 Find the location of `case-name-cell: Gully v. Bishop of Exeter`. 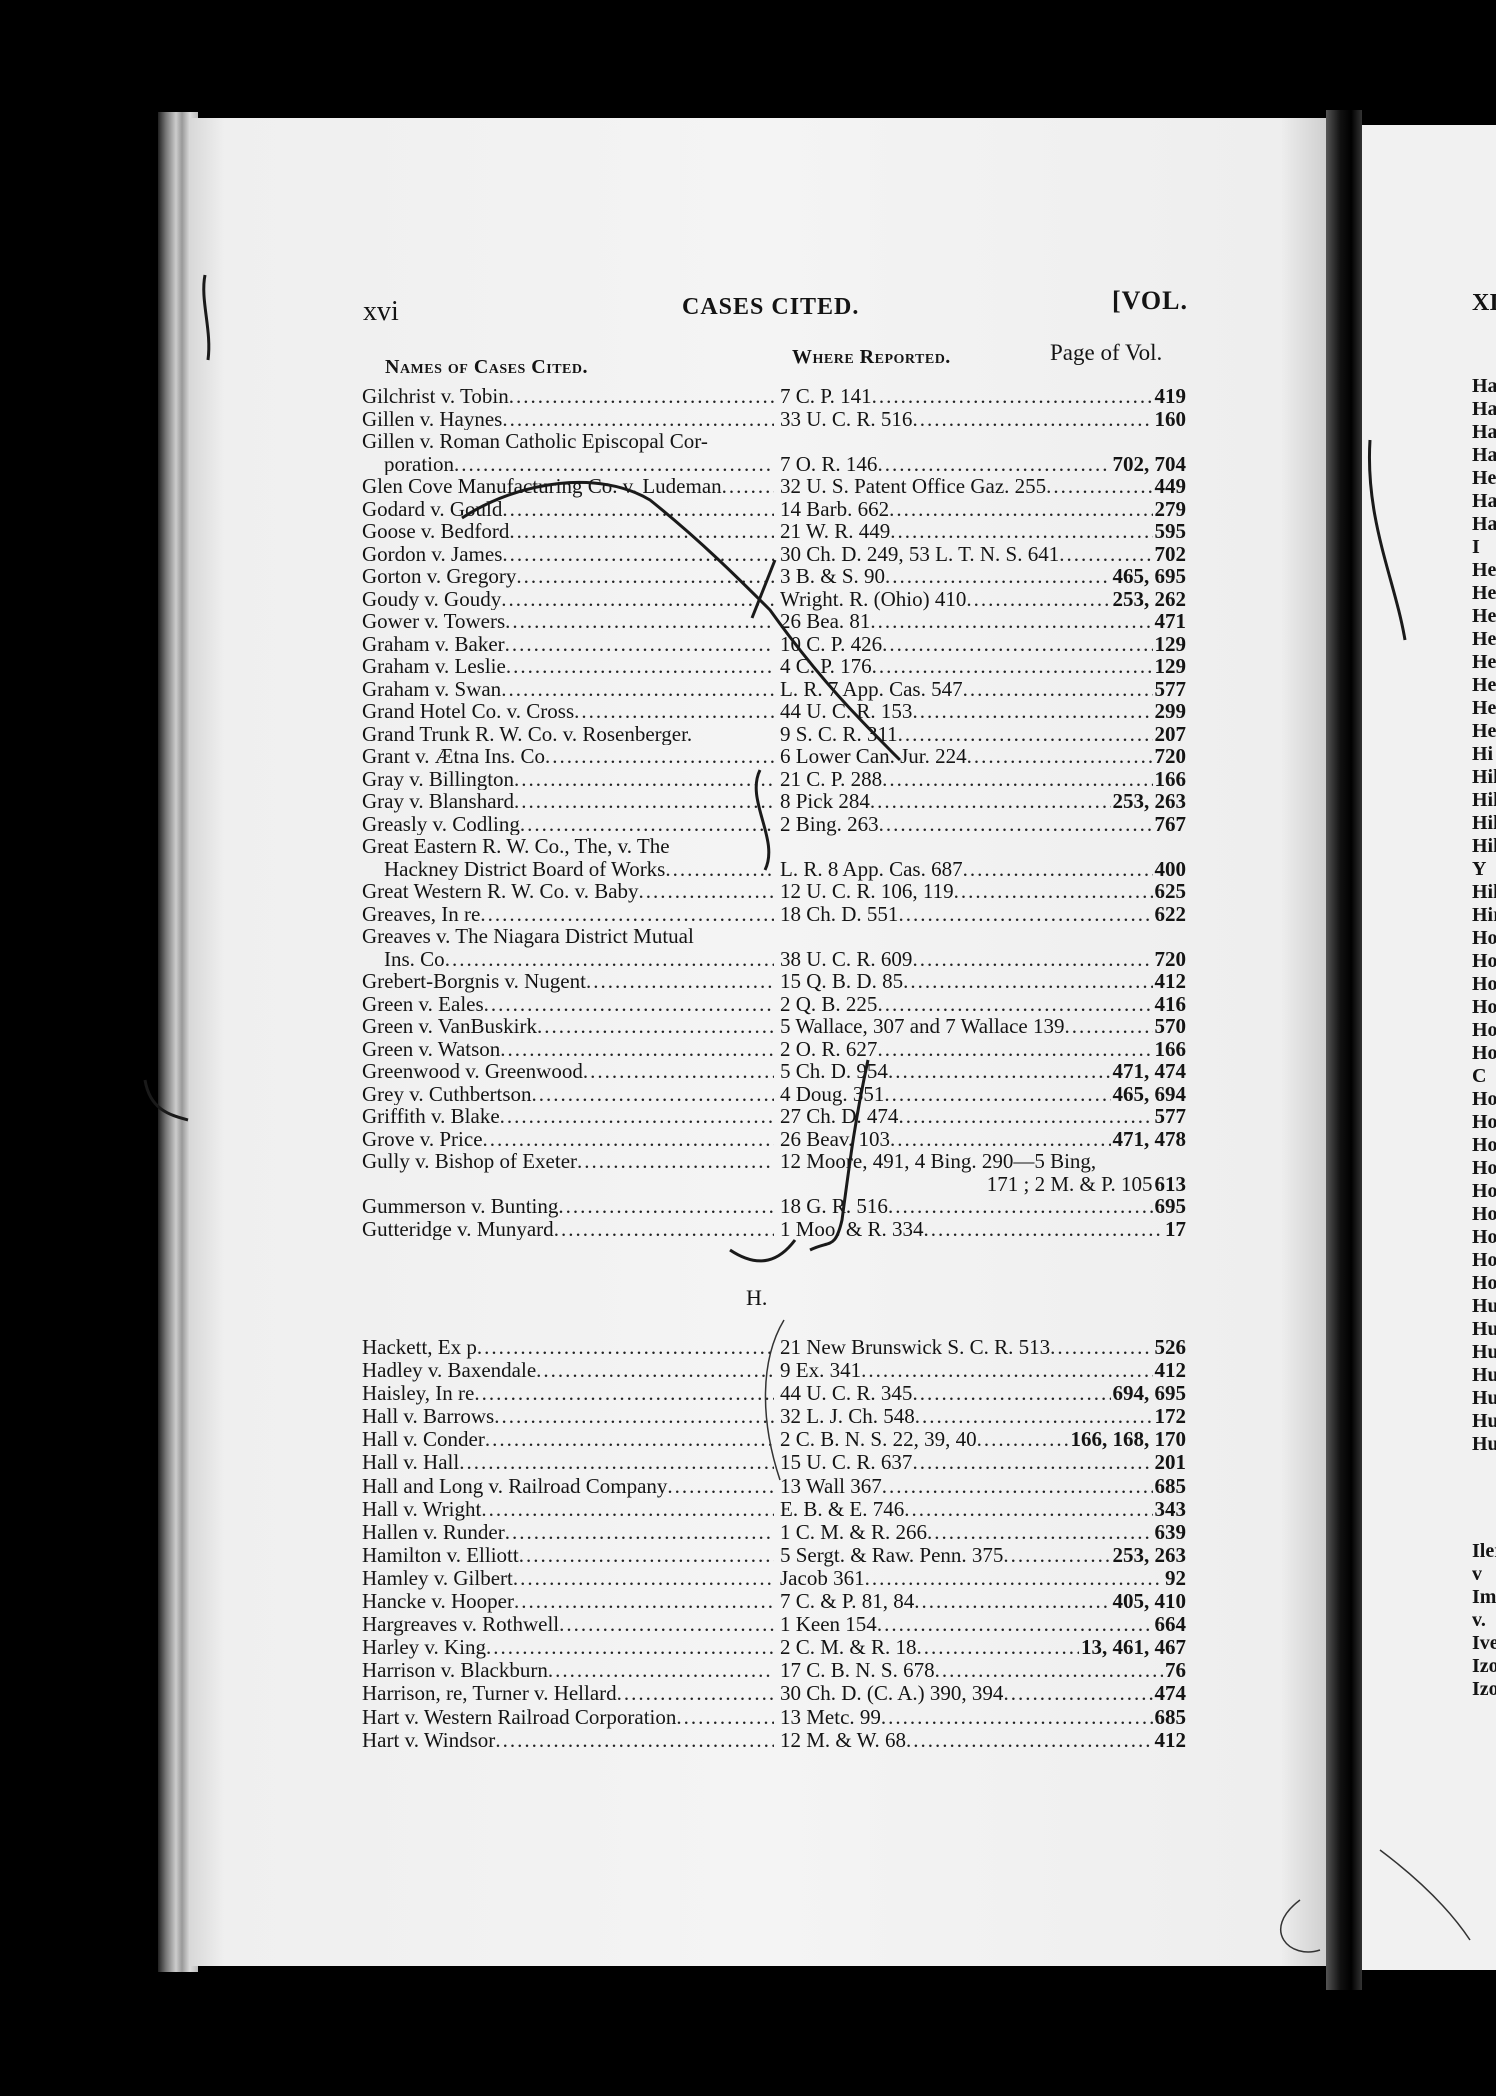

case-name-cell: Gully v. Bishop of Exeter is located at coordinates (568, 1161).